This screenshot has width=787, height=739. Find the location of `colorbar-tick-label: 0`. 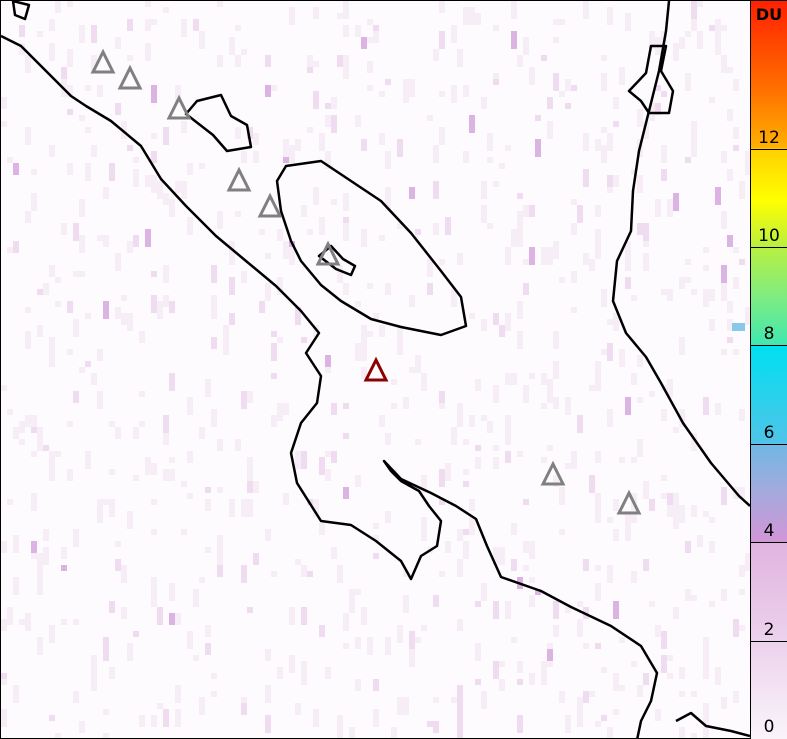

colorbar-tick-label: 0 is located at coordinates (769, 727).